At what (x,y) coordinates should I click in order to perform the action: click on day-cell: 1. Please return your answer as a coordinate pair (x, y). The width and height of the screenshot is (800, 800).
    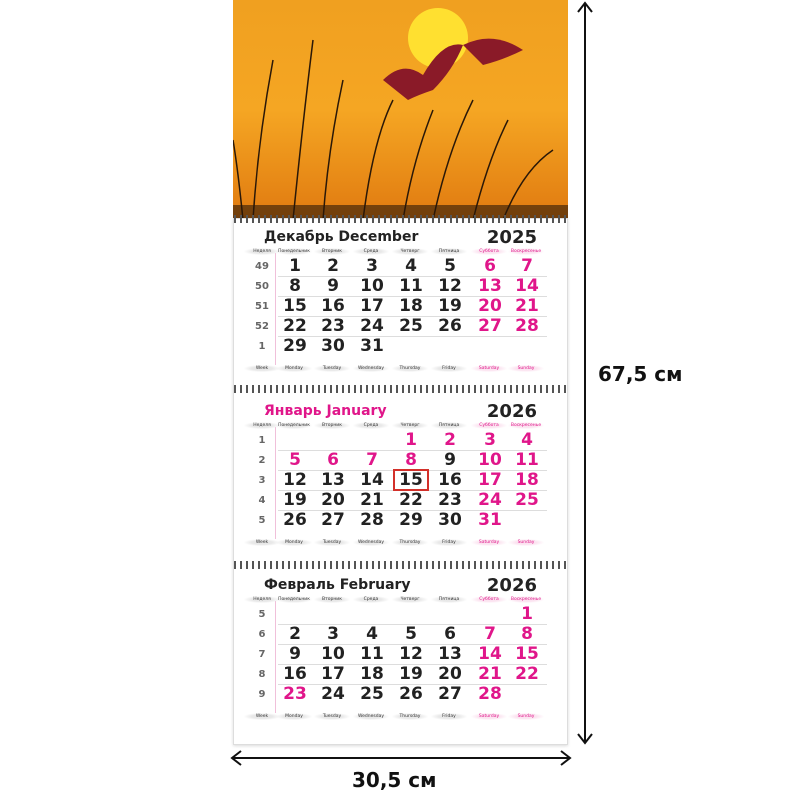
    Looking at the image, I should click on (527, 614).